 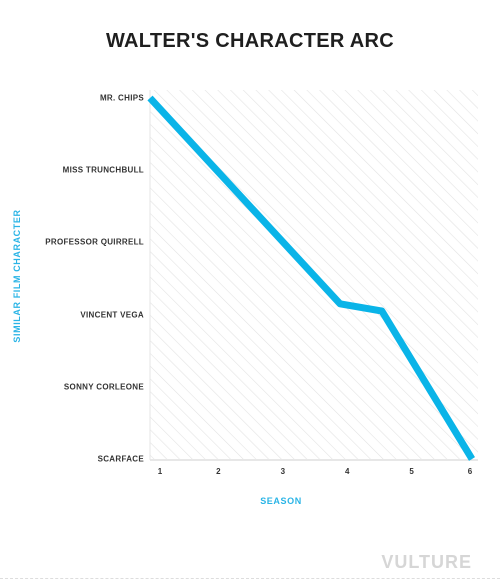 What do you see at coordinates (281, 501) in the screenshot?
I see `x-axis-title: SEASON` at bounding box center [281, 501].